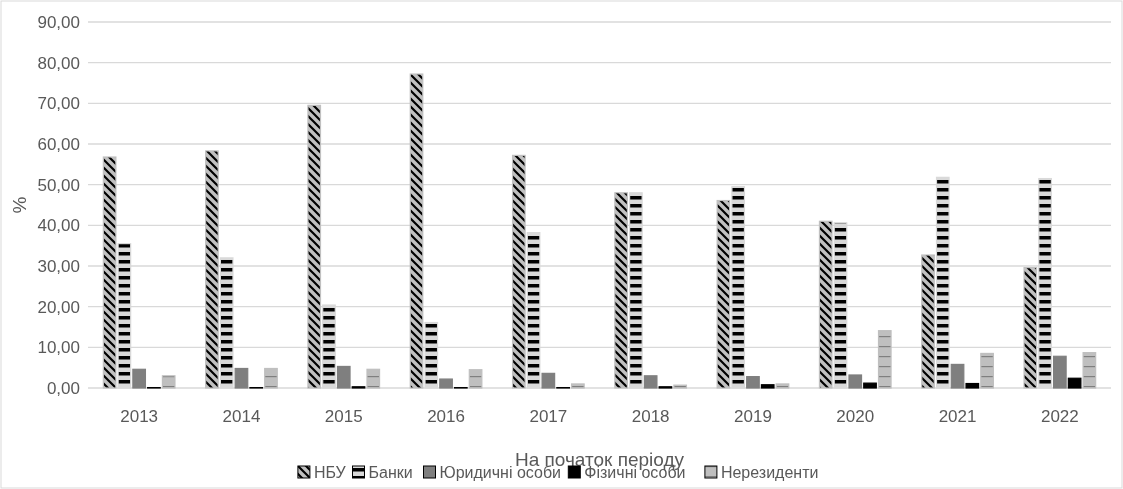 The image size is (1123, 489). Describe the element at coordinates (58, 144) in the screenshot. I see `y-tick-label: 60,00` at that location.